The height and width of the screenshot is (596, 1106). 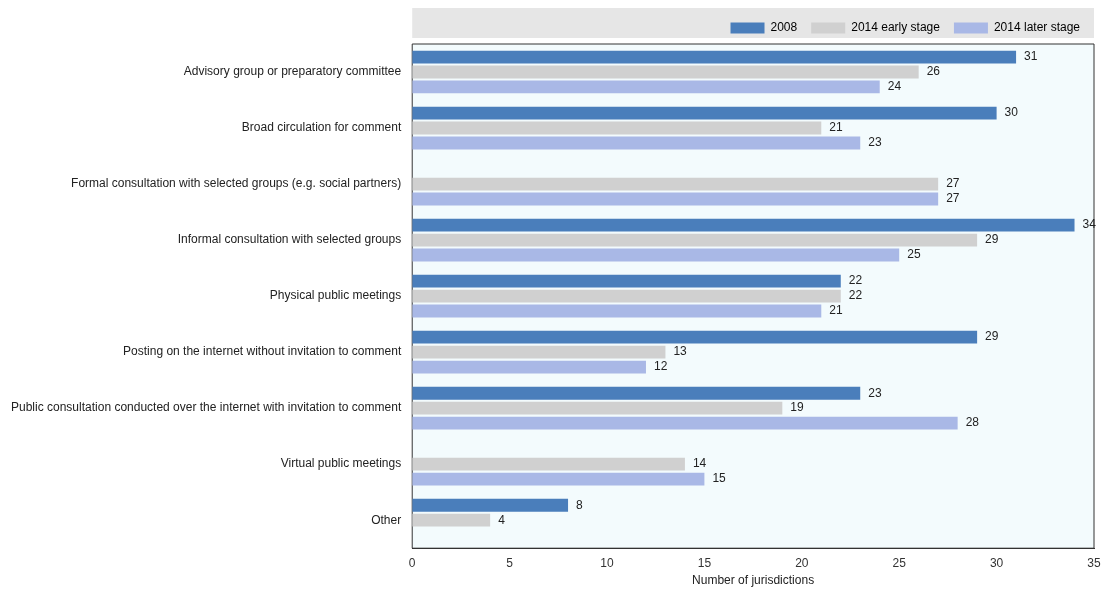 I want to click on data-label: 31, so click(x=1031, y=56).